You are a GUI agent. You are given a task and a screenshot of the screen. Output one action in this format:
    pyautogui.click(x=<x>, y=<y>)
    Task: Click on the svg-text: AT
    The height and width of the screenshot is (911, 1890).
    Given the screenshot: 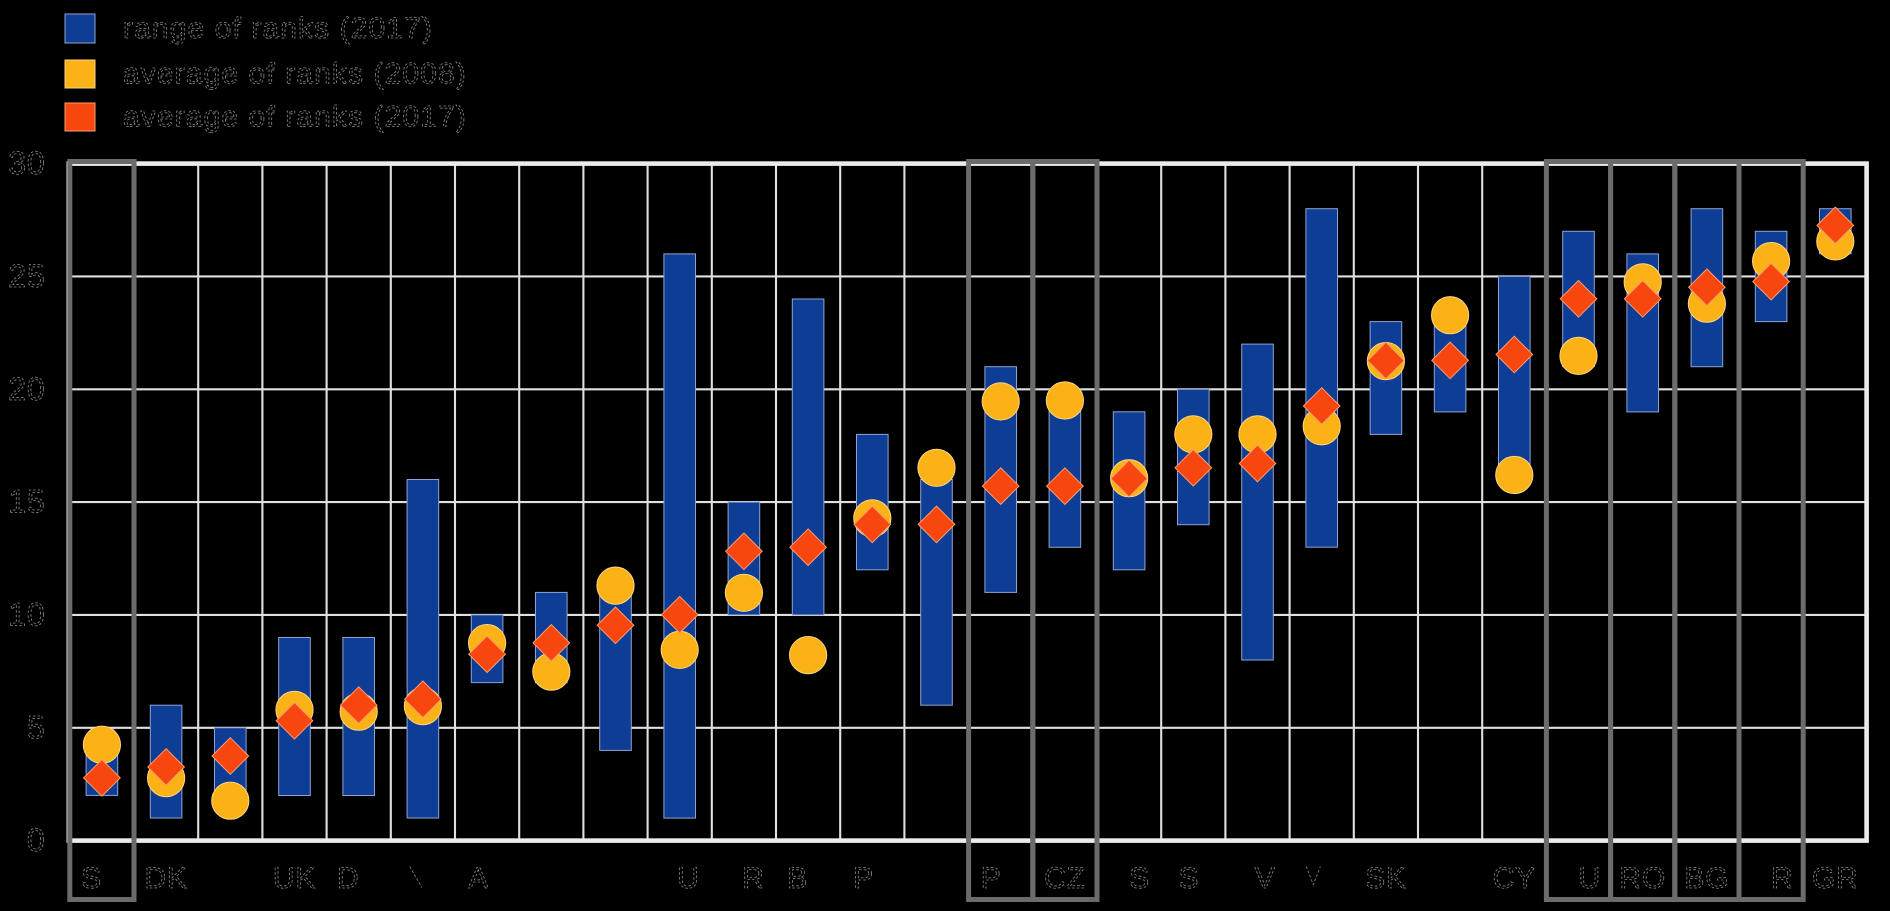 What is the action you would take?
    pyautogui.click(x=487, y=878)
    